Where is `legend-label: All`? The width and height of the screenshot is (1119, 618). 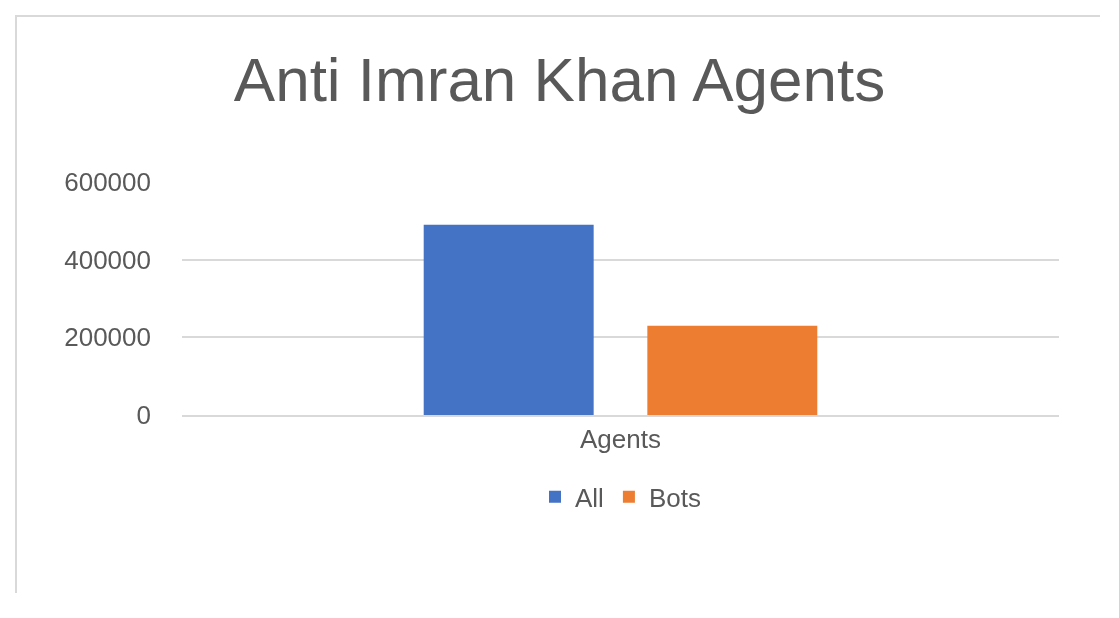
legend-label: All is located at coordinates (589, 497).